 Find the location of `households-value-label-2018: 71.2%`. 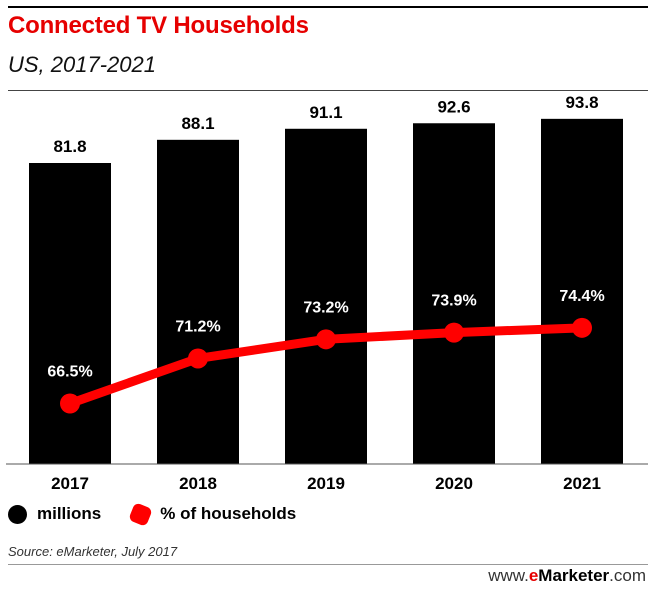

households-value-label-2018: 71.2% is located at coordinates (197, 326).